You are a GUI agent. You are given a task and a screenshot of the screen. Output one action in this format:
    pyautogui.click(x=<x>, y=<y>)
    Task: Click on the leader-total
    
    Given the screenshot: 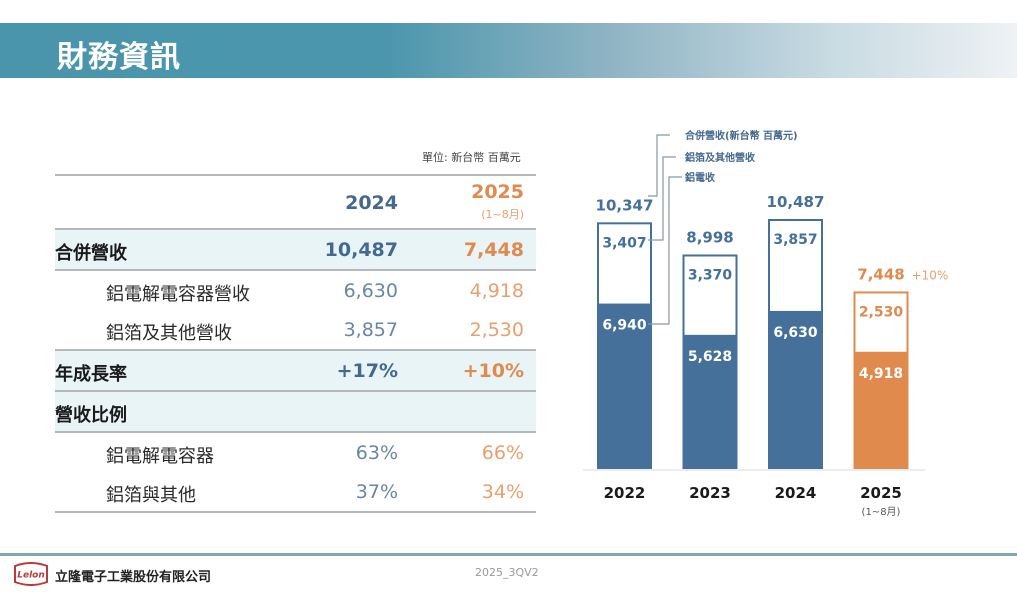 What is the action you would take?
    pyautogui.click(x=659, y=165)
    